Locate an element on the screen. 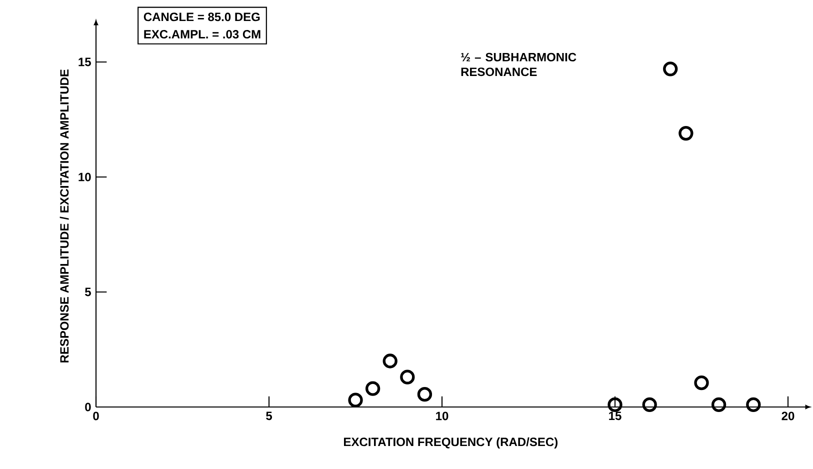 The image size is (813, 469). annotation: EXC.AMPL. = .03 CM is located at coordinates (202, 34).